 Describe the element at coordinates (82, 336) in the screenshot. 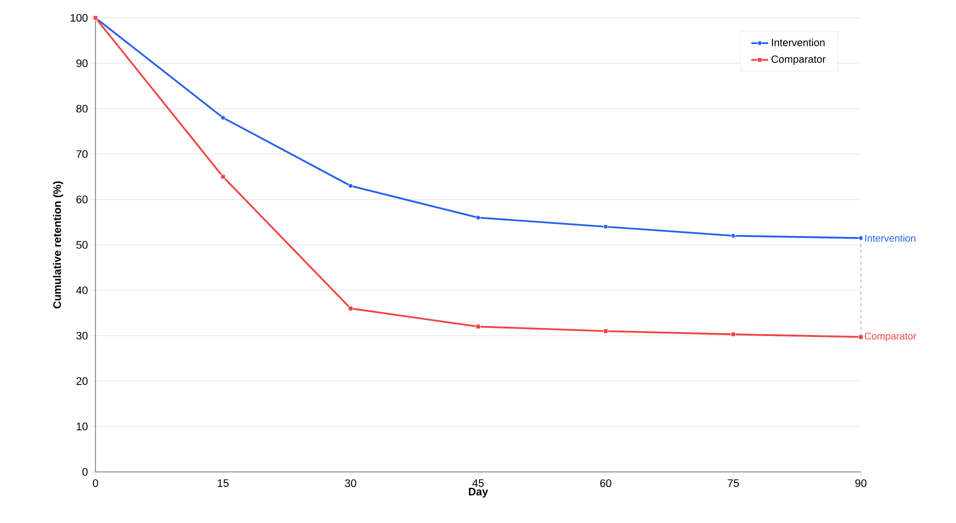

I see `y-tick-label: 30` at that location.